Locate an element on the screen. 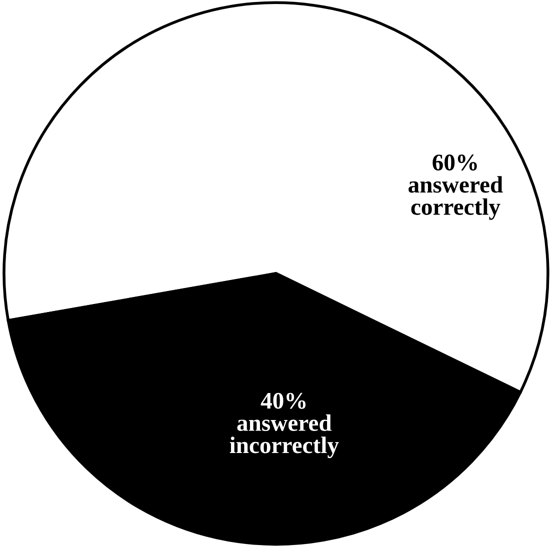  slice-label: answered correctly is located at coordinates (455, 198).